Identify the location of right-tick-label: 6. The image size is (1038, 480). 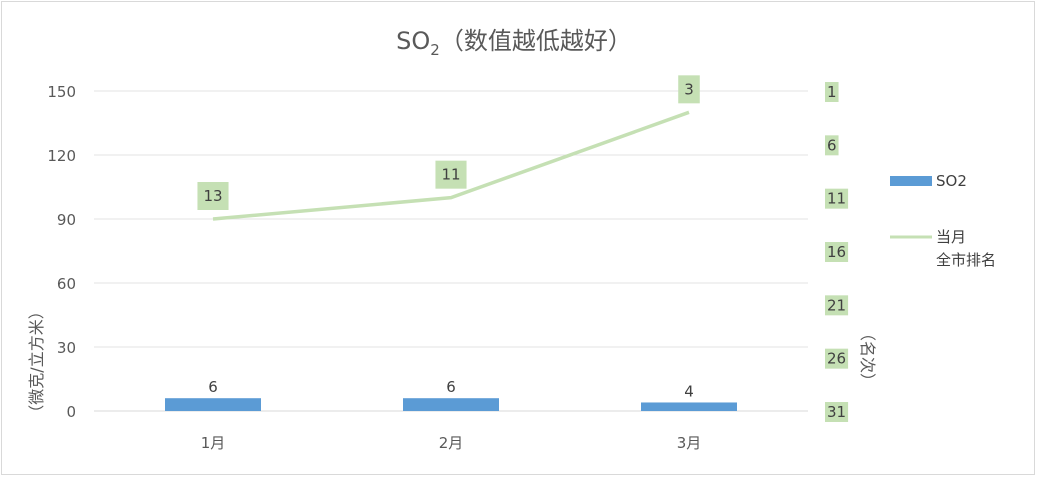
(832, 145).